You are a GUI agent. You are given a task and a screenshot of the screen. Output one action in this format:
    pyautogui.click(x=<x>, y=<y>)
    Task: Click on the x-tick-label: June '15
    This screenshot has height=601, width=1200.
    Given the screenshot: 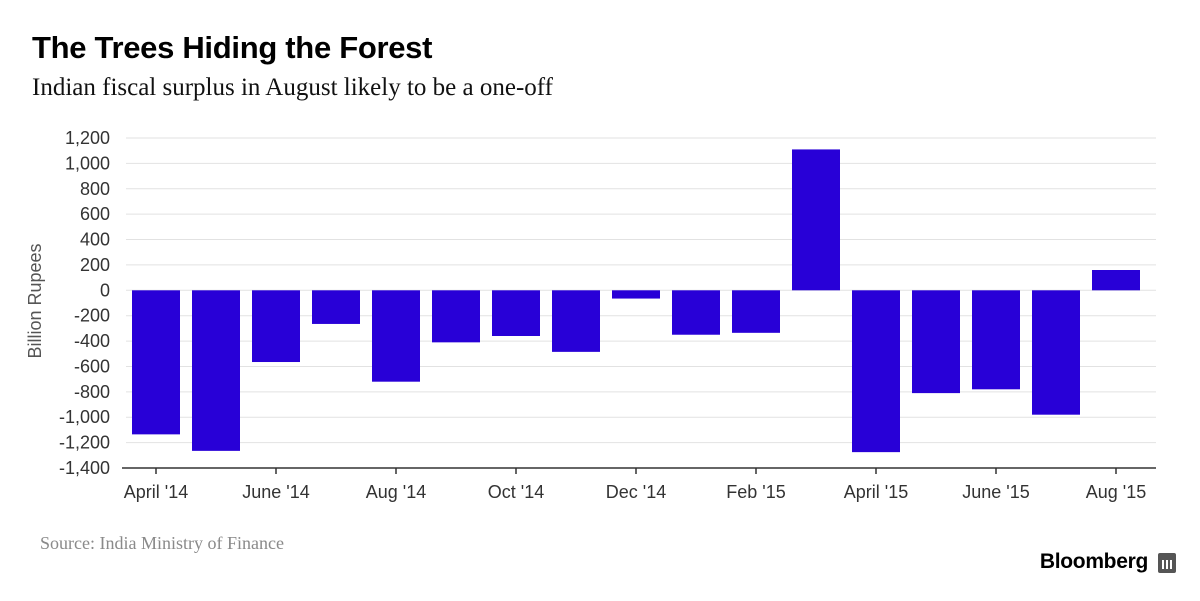 What is the action you would take?
    pyautogui.click(x=996, y=492)
    